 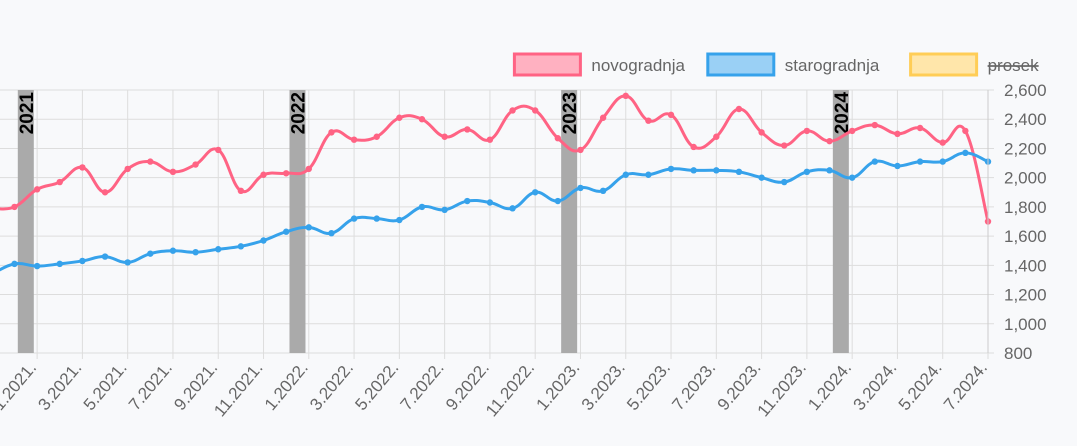 I want to click on y-tick-label: 2,000, so click(x=1025, y=178).